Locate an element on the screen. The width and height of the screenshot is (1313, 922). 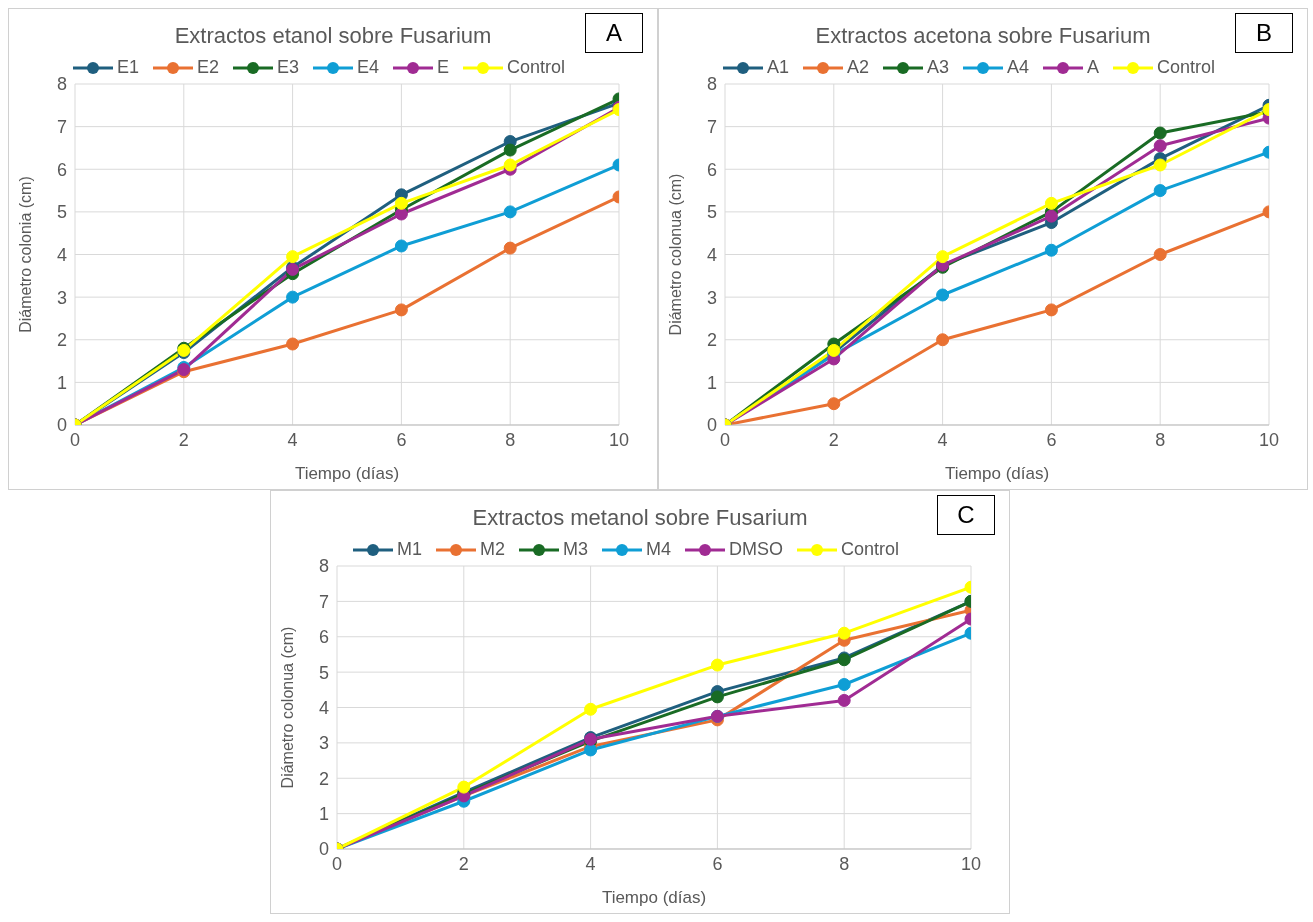
legend-label: A2 is located at coordinates (857, 67).